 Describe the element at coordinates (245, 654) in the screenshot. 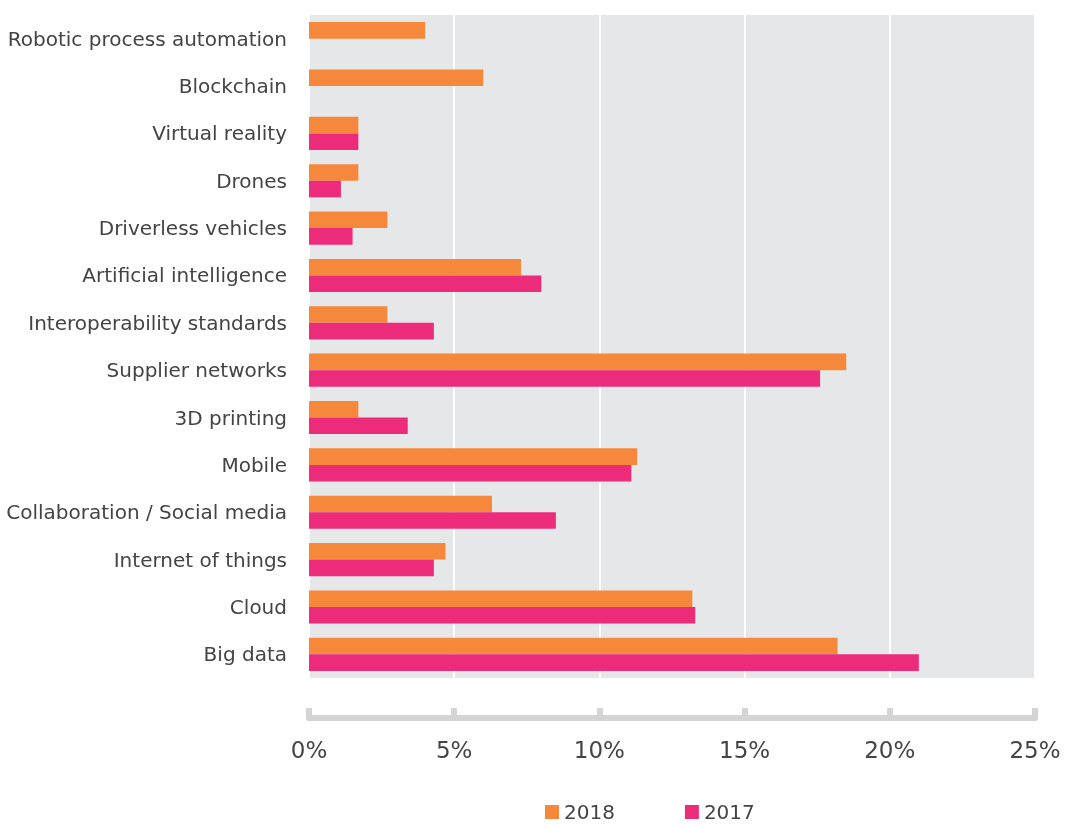

I see `y-tick-label: Big data` at that location.